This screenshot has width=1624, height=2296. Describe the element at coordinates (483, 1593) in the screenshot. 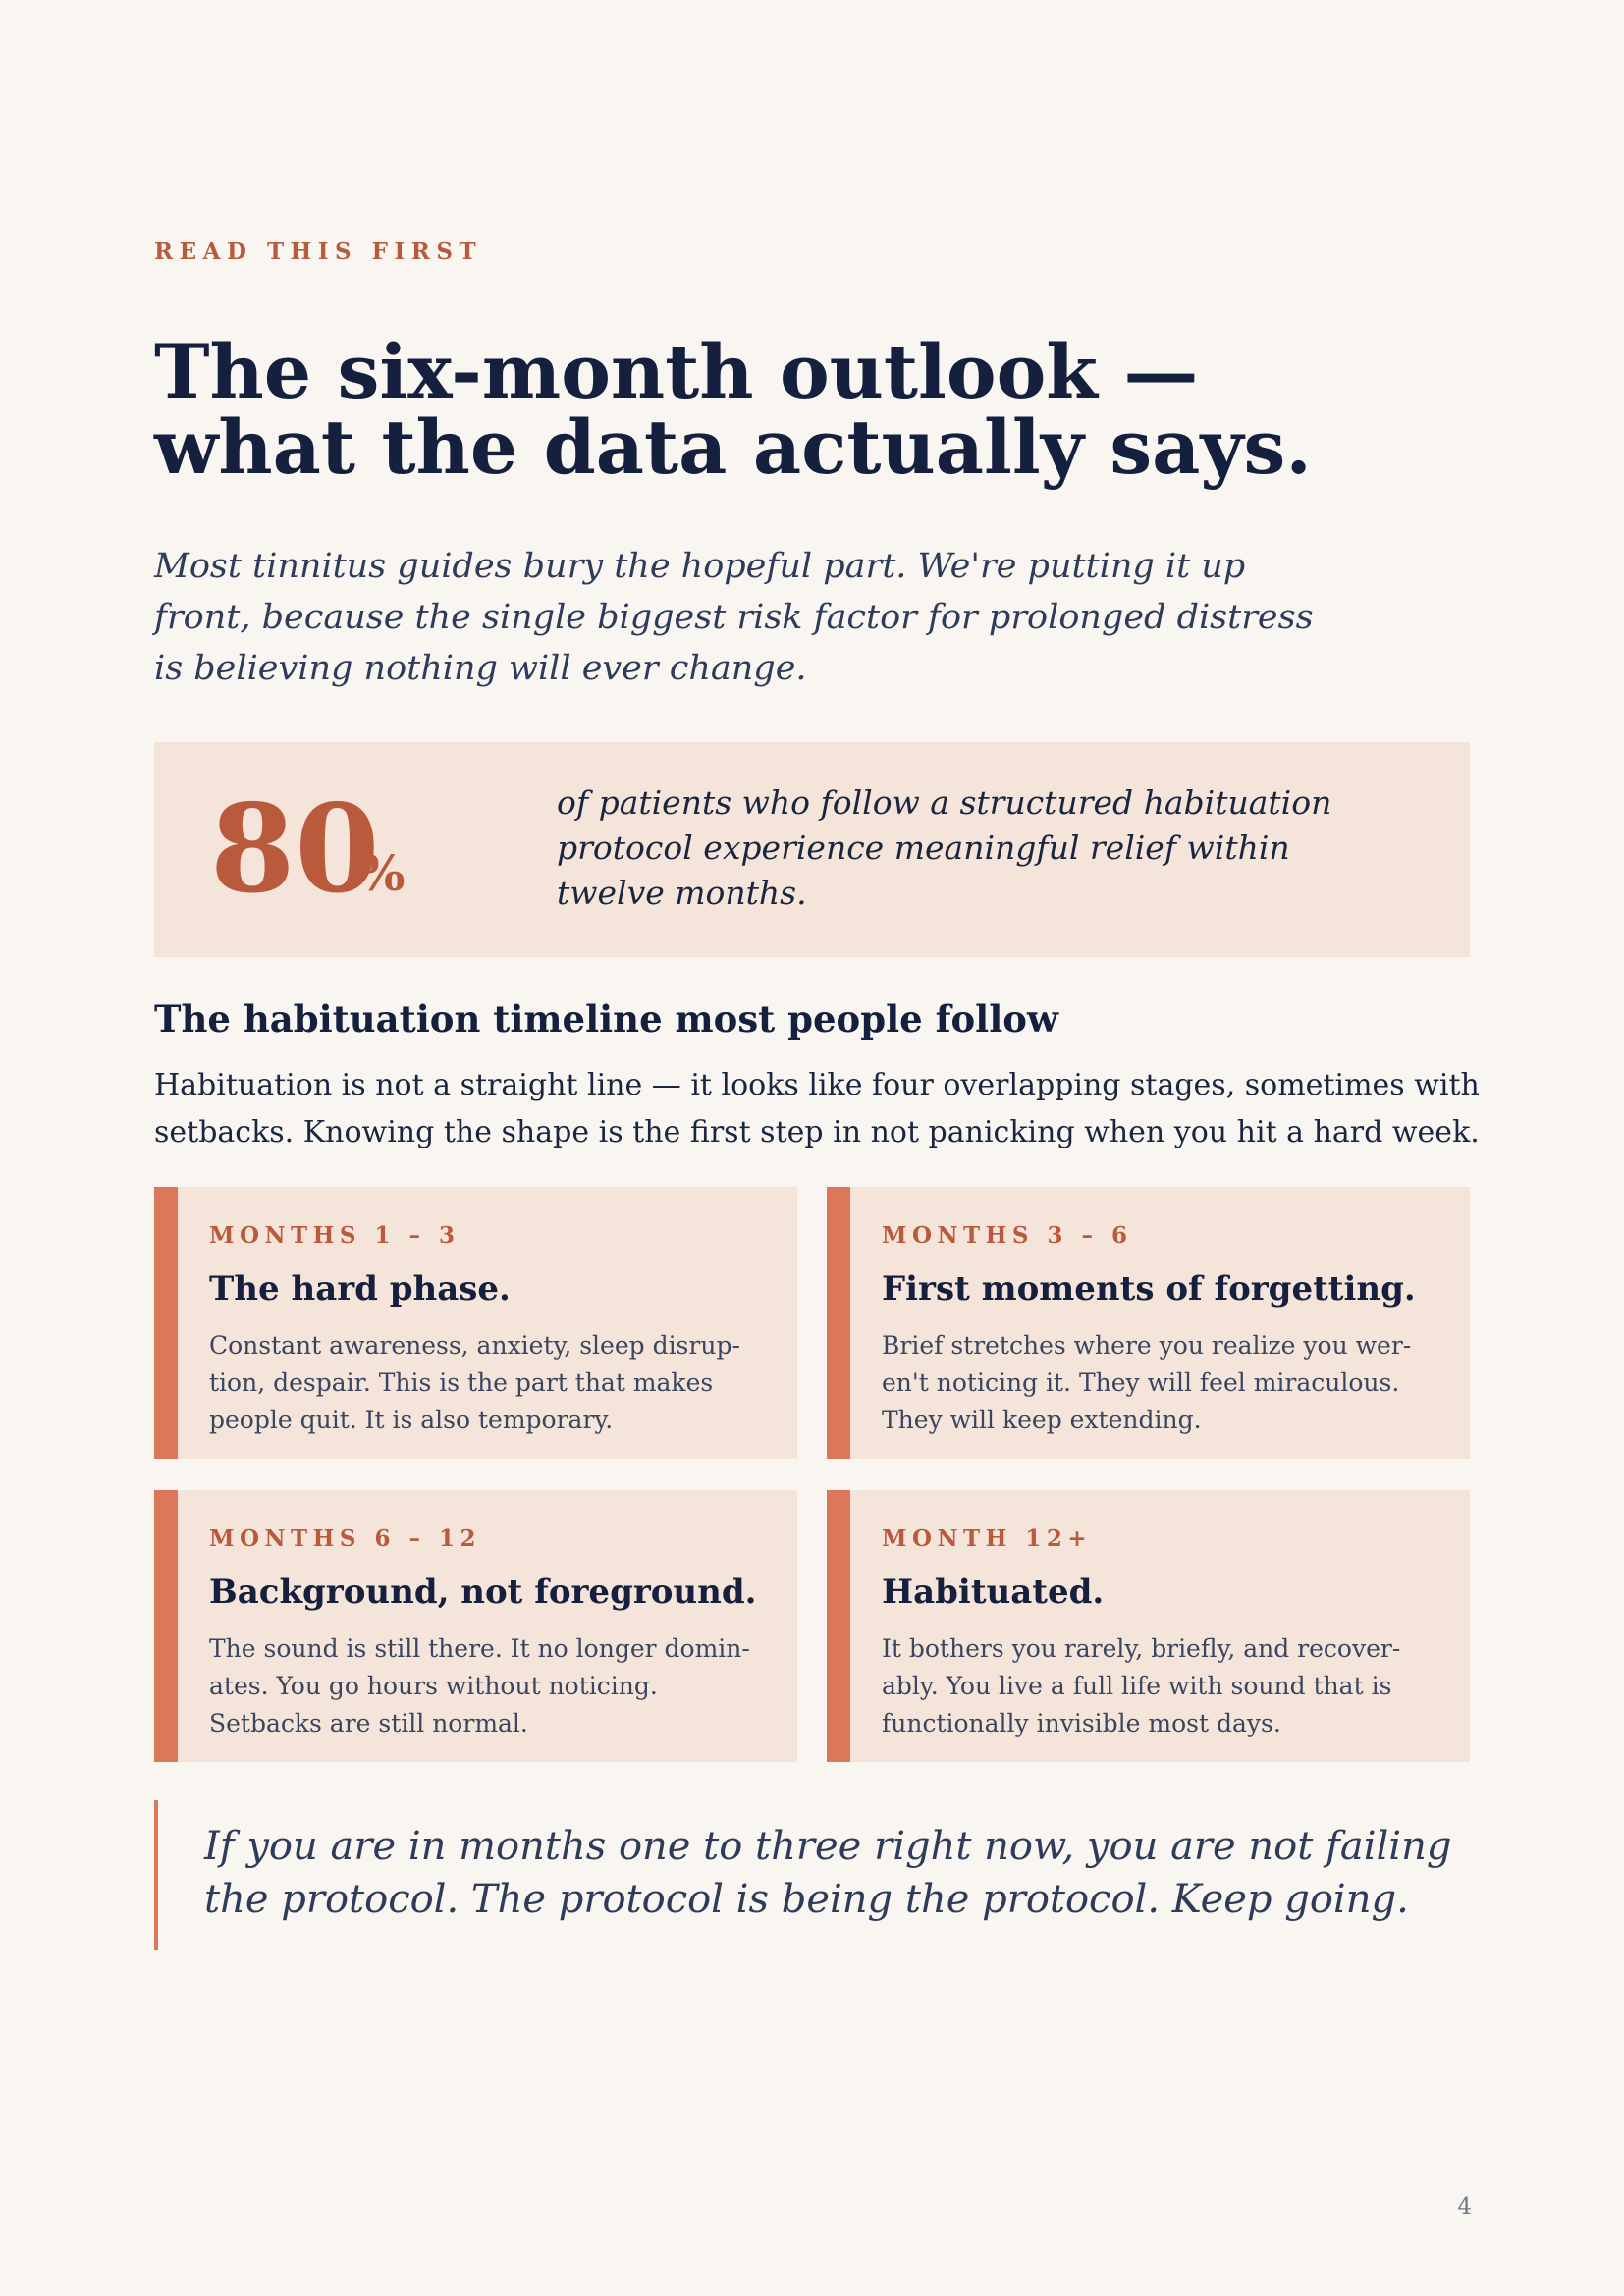

I see `stage-heading: Background, not foreground.` at that location.